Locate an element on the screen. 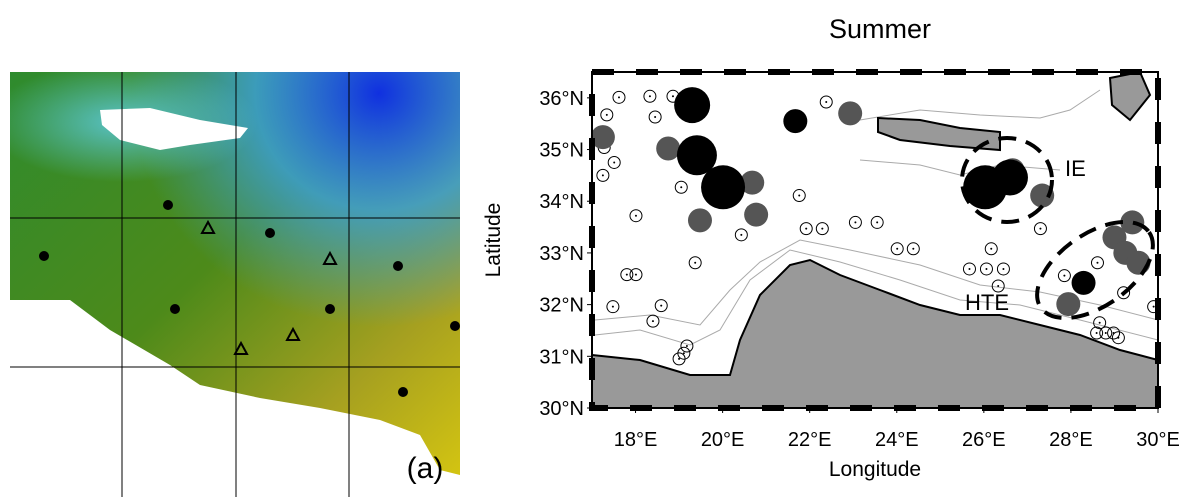 This screenshot has width=1202, height=502. sea-image-overlay is located at coordinates (235, 172).